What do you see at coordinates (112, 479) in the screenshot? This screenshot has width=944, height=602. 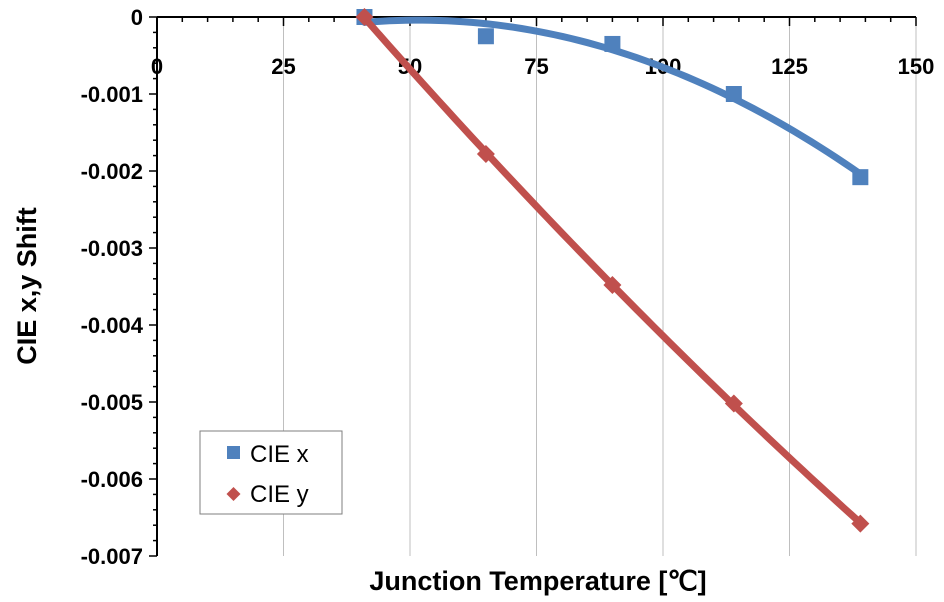 I see `y-tick-label: -0.006` at bounding box center [112, 479].